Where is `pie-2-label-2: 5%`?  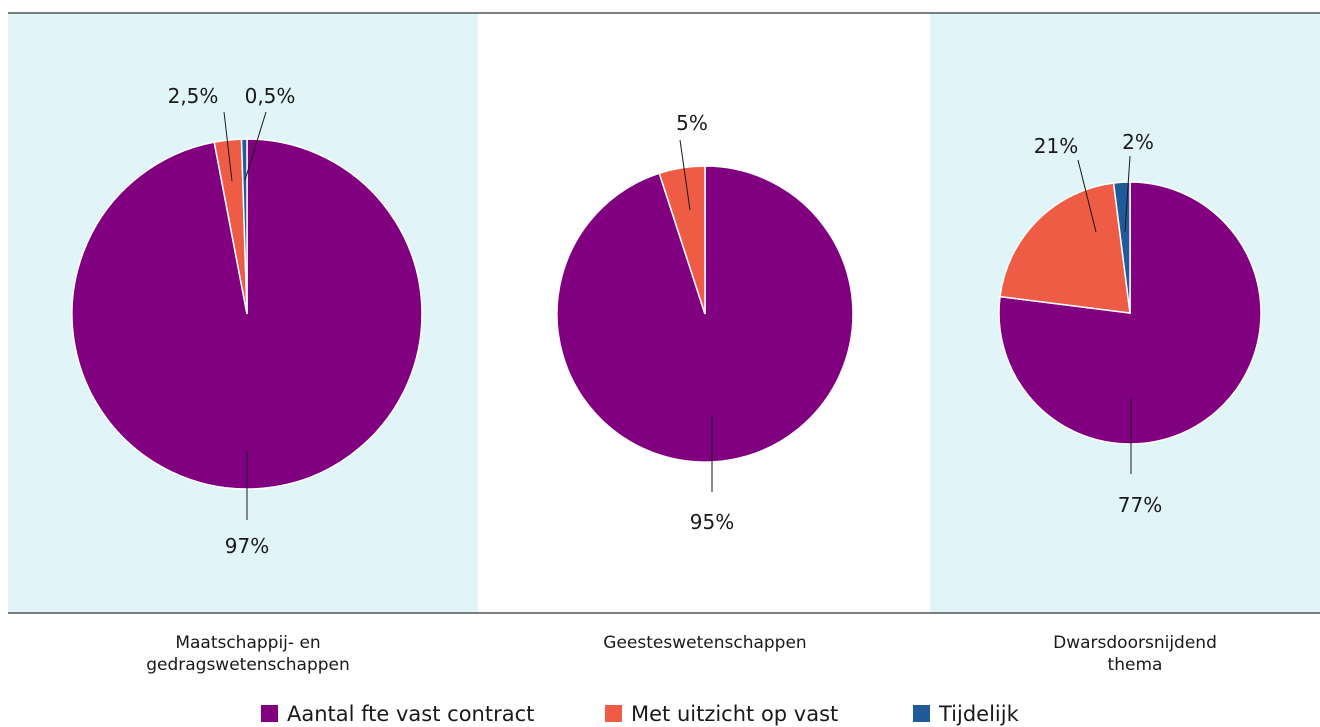
pie-2-label-2: 5% is located at coordinates (692, 123).